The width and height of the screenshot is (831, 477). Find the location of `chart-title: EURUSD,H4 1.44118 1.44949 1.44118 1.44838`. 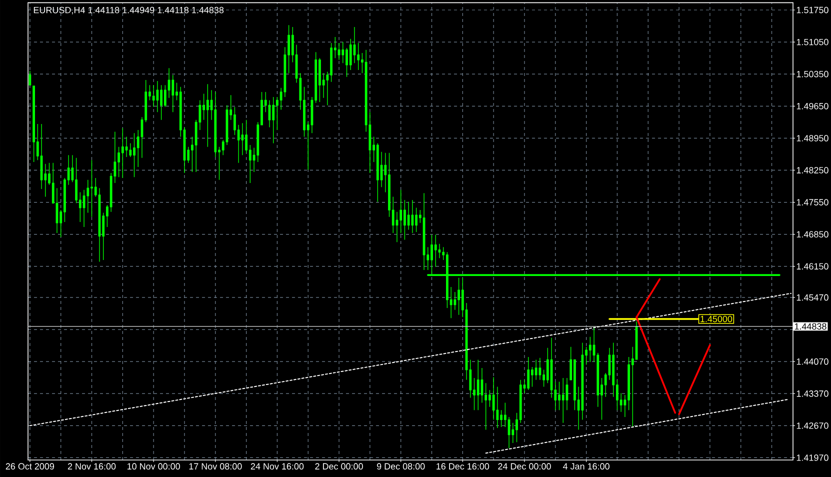

chart-title: EURUSD,H4 1.44118 1.44949 1.44118 1.44838 is located at coordinates (129, 10).